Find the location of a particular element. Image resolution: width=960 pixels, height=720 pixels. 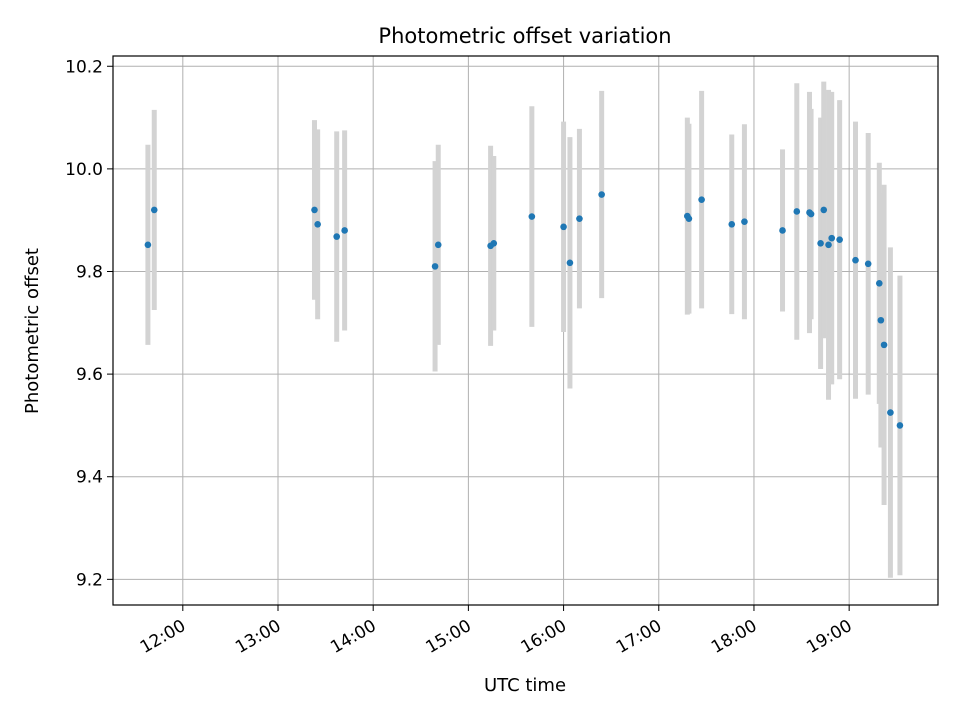

y-tick-label: 10.2 is located at coordinates (84, 67).